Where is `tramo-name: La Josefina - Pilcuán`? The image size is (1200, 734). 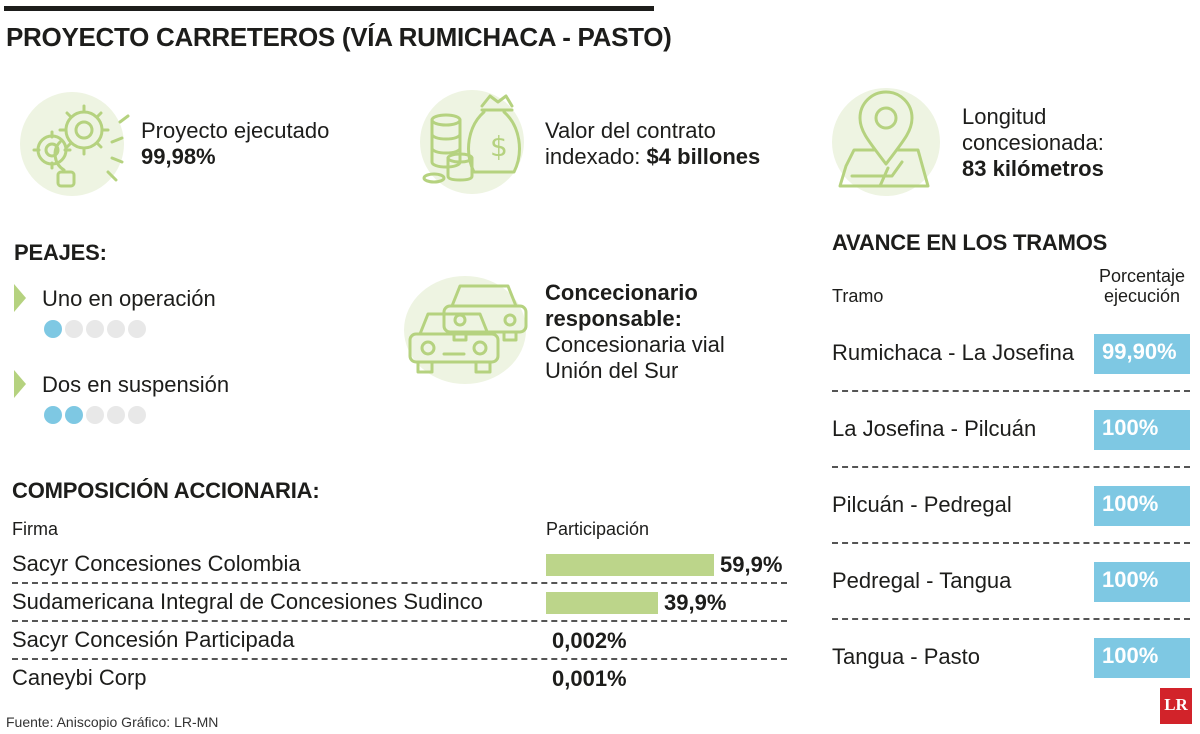 tramo-name: La Josefina - Pilcuán is located at coordinates (934, 428).